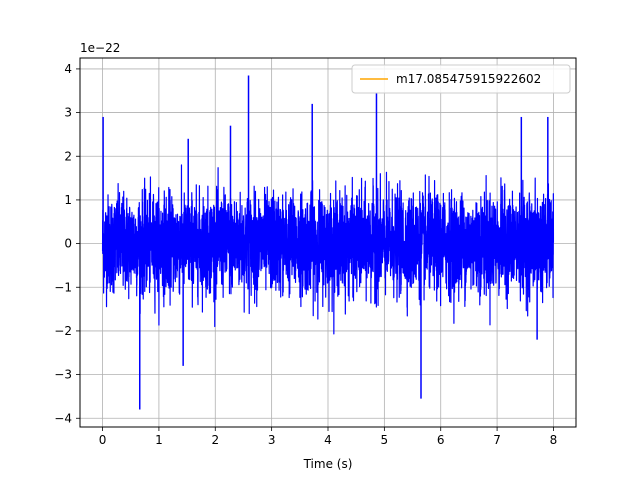 The height and width of the screenshot is (480, 640). Describe the element at coordinates (68, 200) in the screenshot. I see `y-tick-label: 1` at that location.